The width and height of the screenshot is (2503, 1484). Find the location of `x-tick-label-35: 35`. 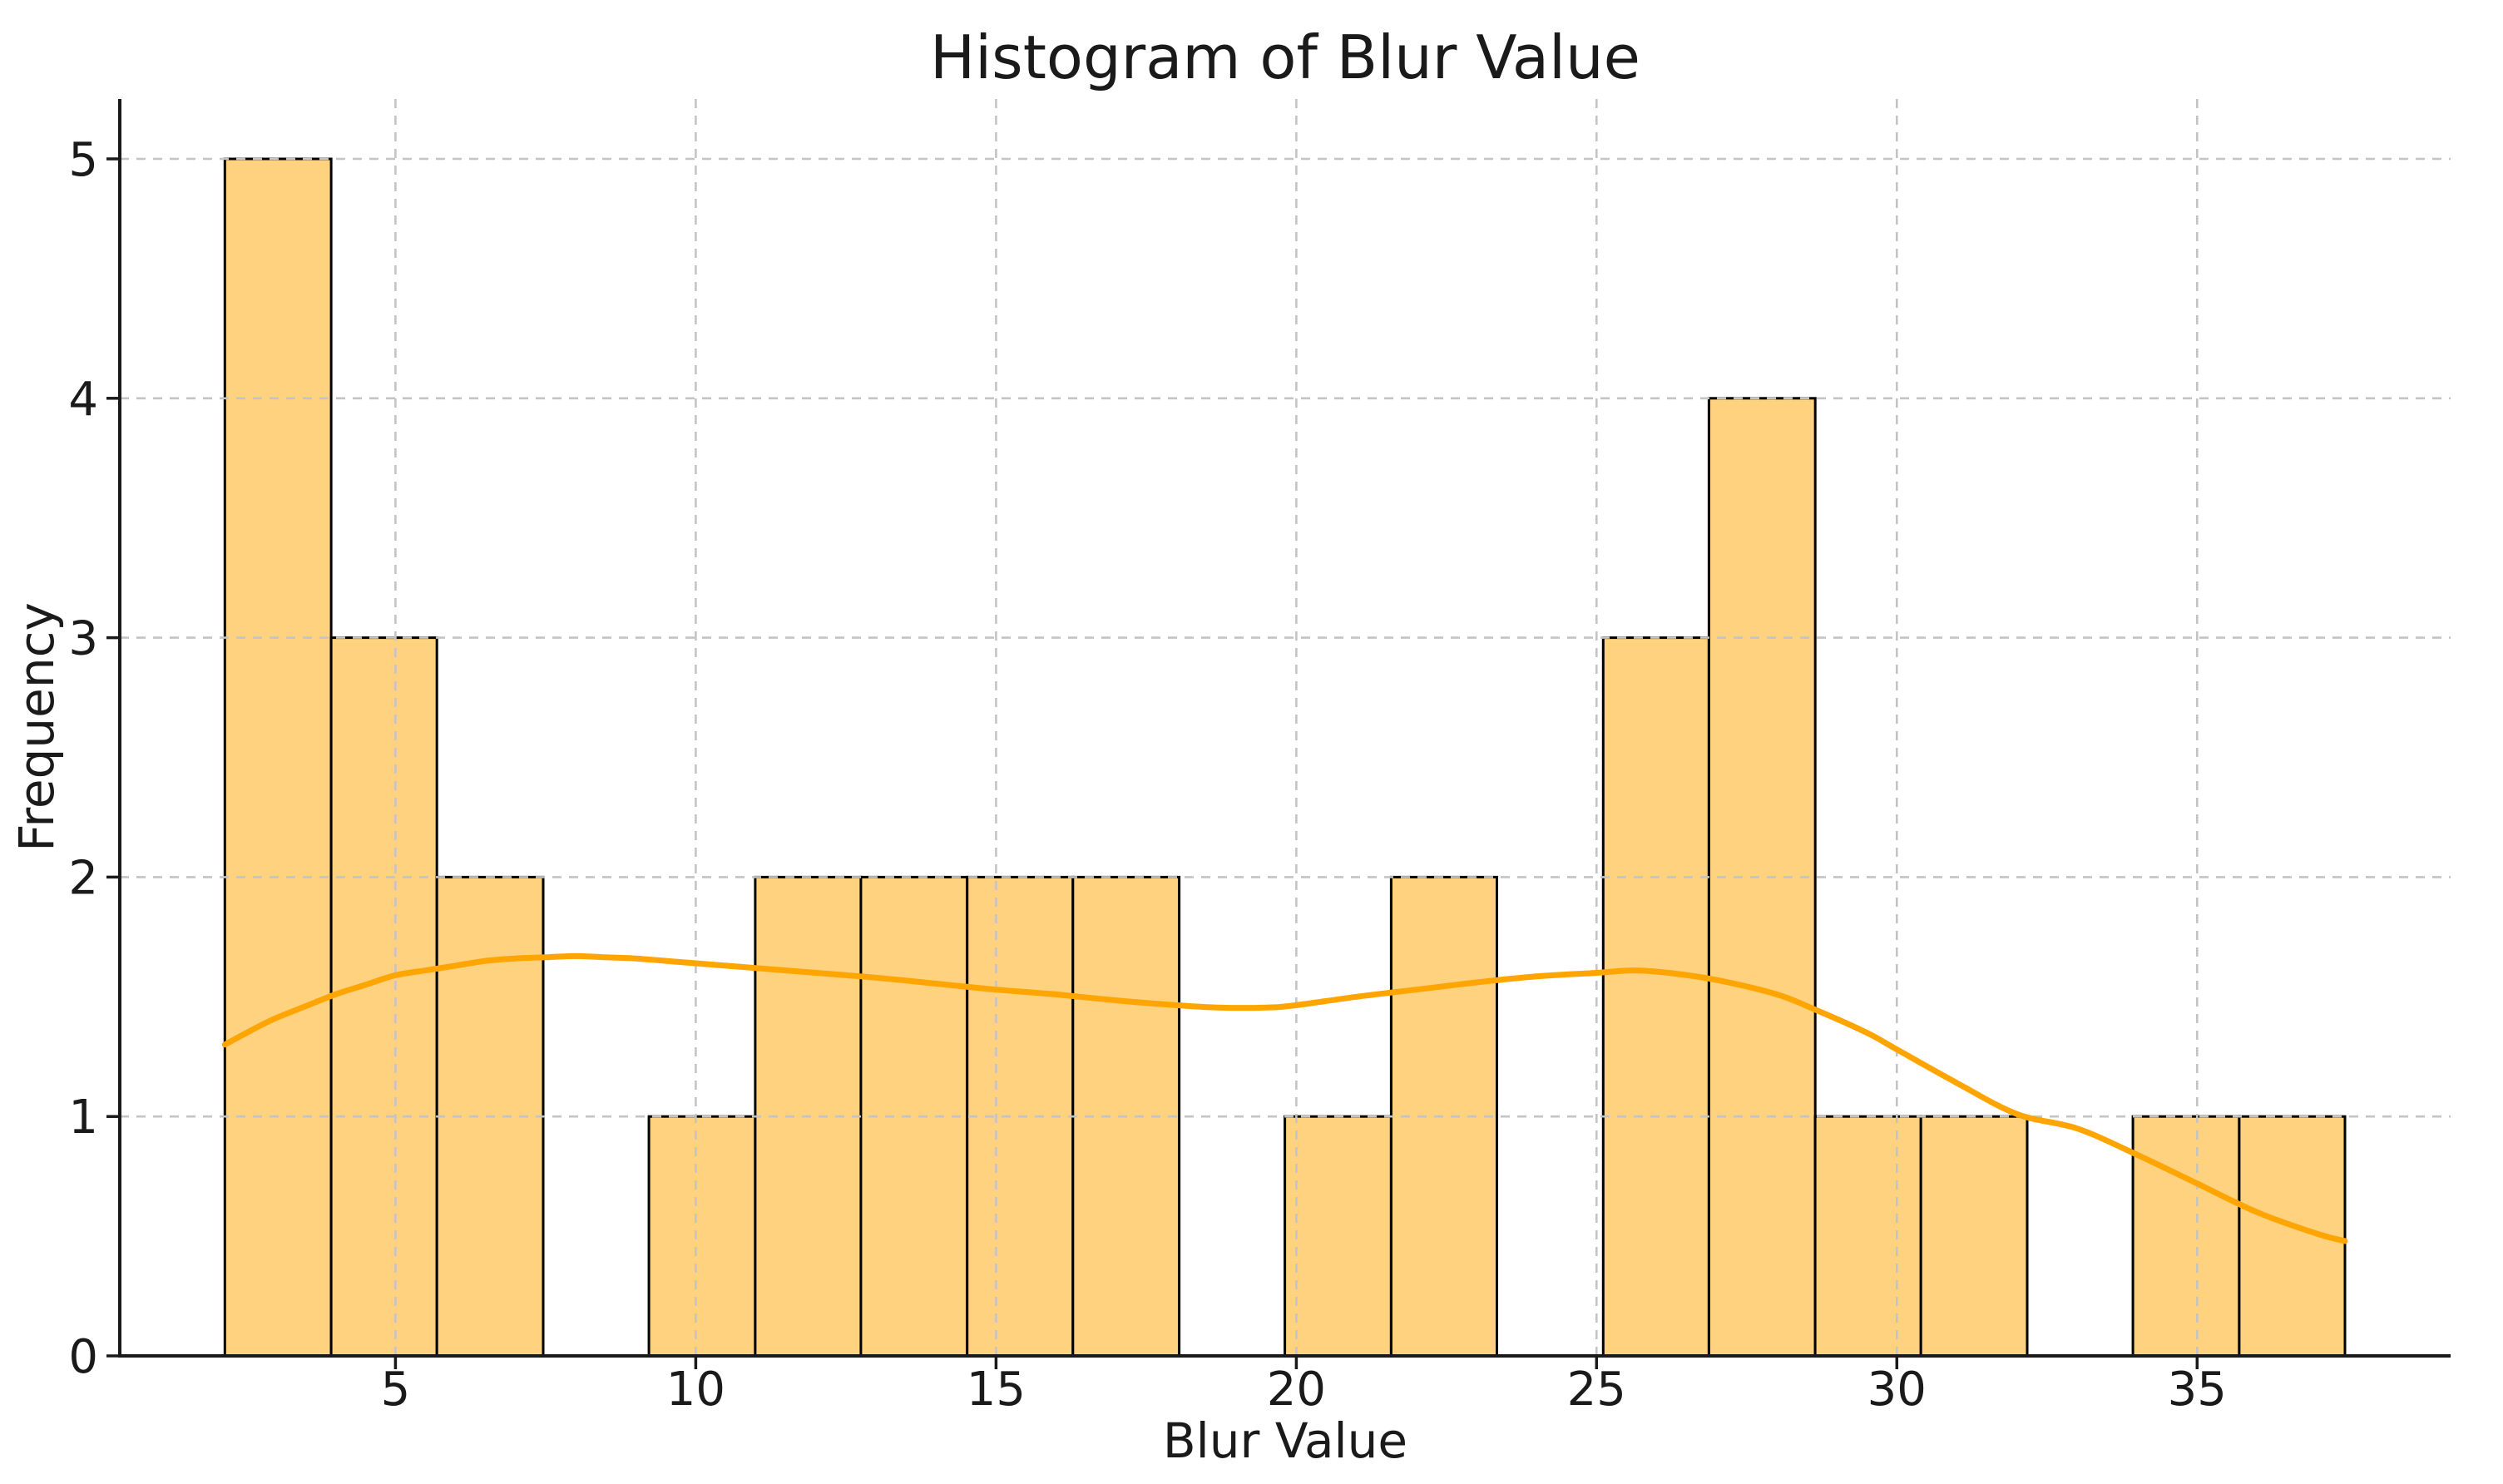

x-tick-label-35: 35 is located at coordinates (2197, 1390).